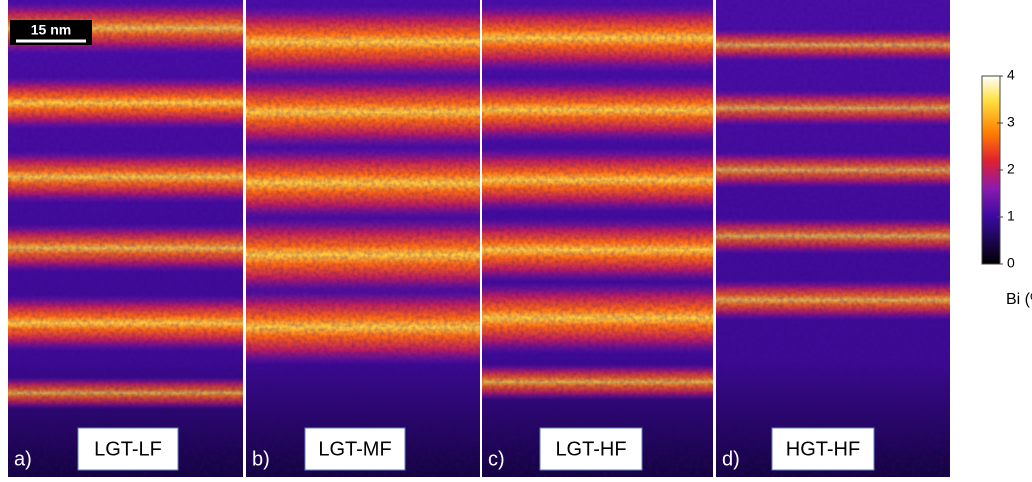  What do you see at coordinates (261, 459) in the screenshot?
I see `panel-letter: b)` at bounding box center [261, 459].